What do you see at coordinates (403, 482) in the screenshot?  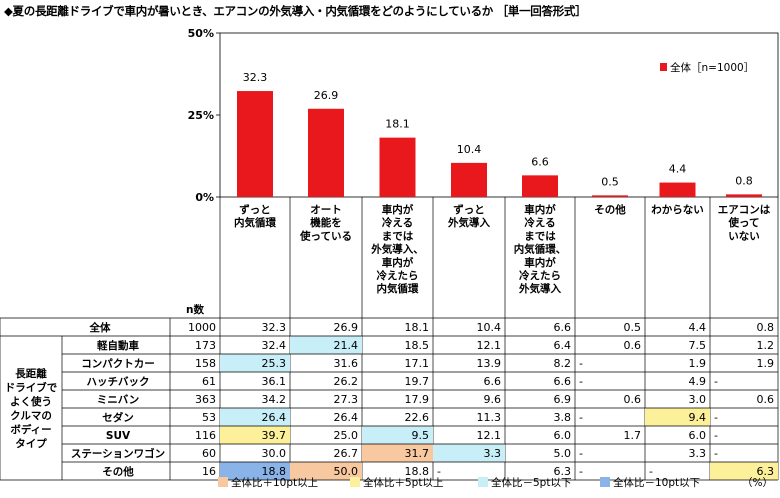 I see `highlight-legend-label: 全体比＋5pt以上` at bounding box center [403, 482].